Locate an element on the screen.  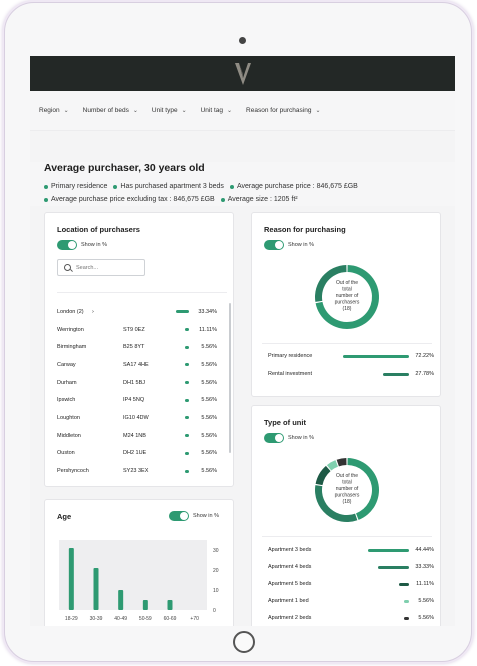
location-percent: 33.34% is located at coordinates (207, 311).